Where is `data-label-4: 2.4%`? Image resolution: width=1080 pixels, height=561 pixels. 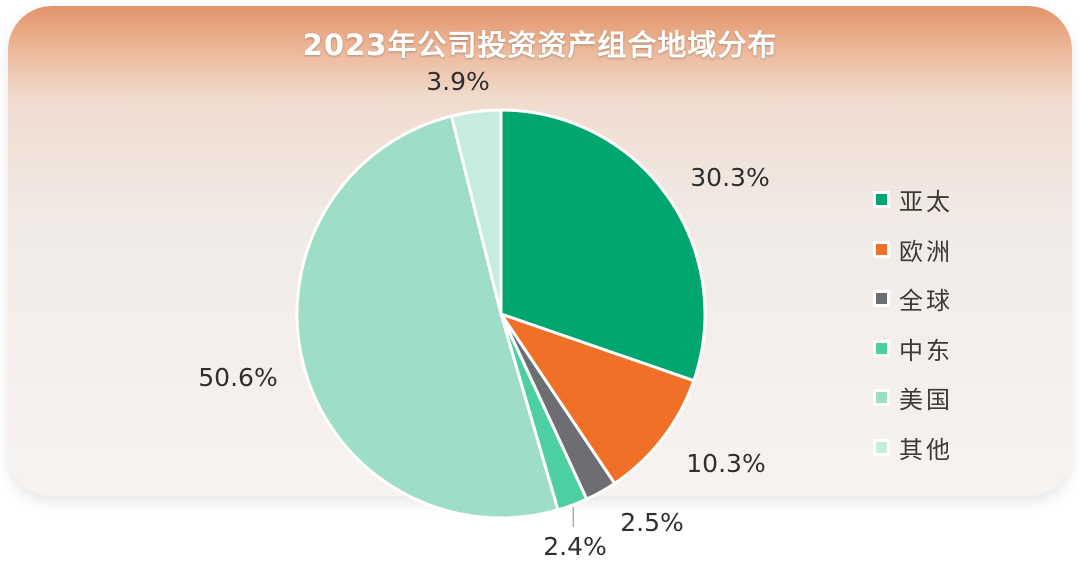 data-label-4: 2.4% is located at coordinates (575, 546).